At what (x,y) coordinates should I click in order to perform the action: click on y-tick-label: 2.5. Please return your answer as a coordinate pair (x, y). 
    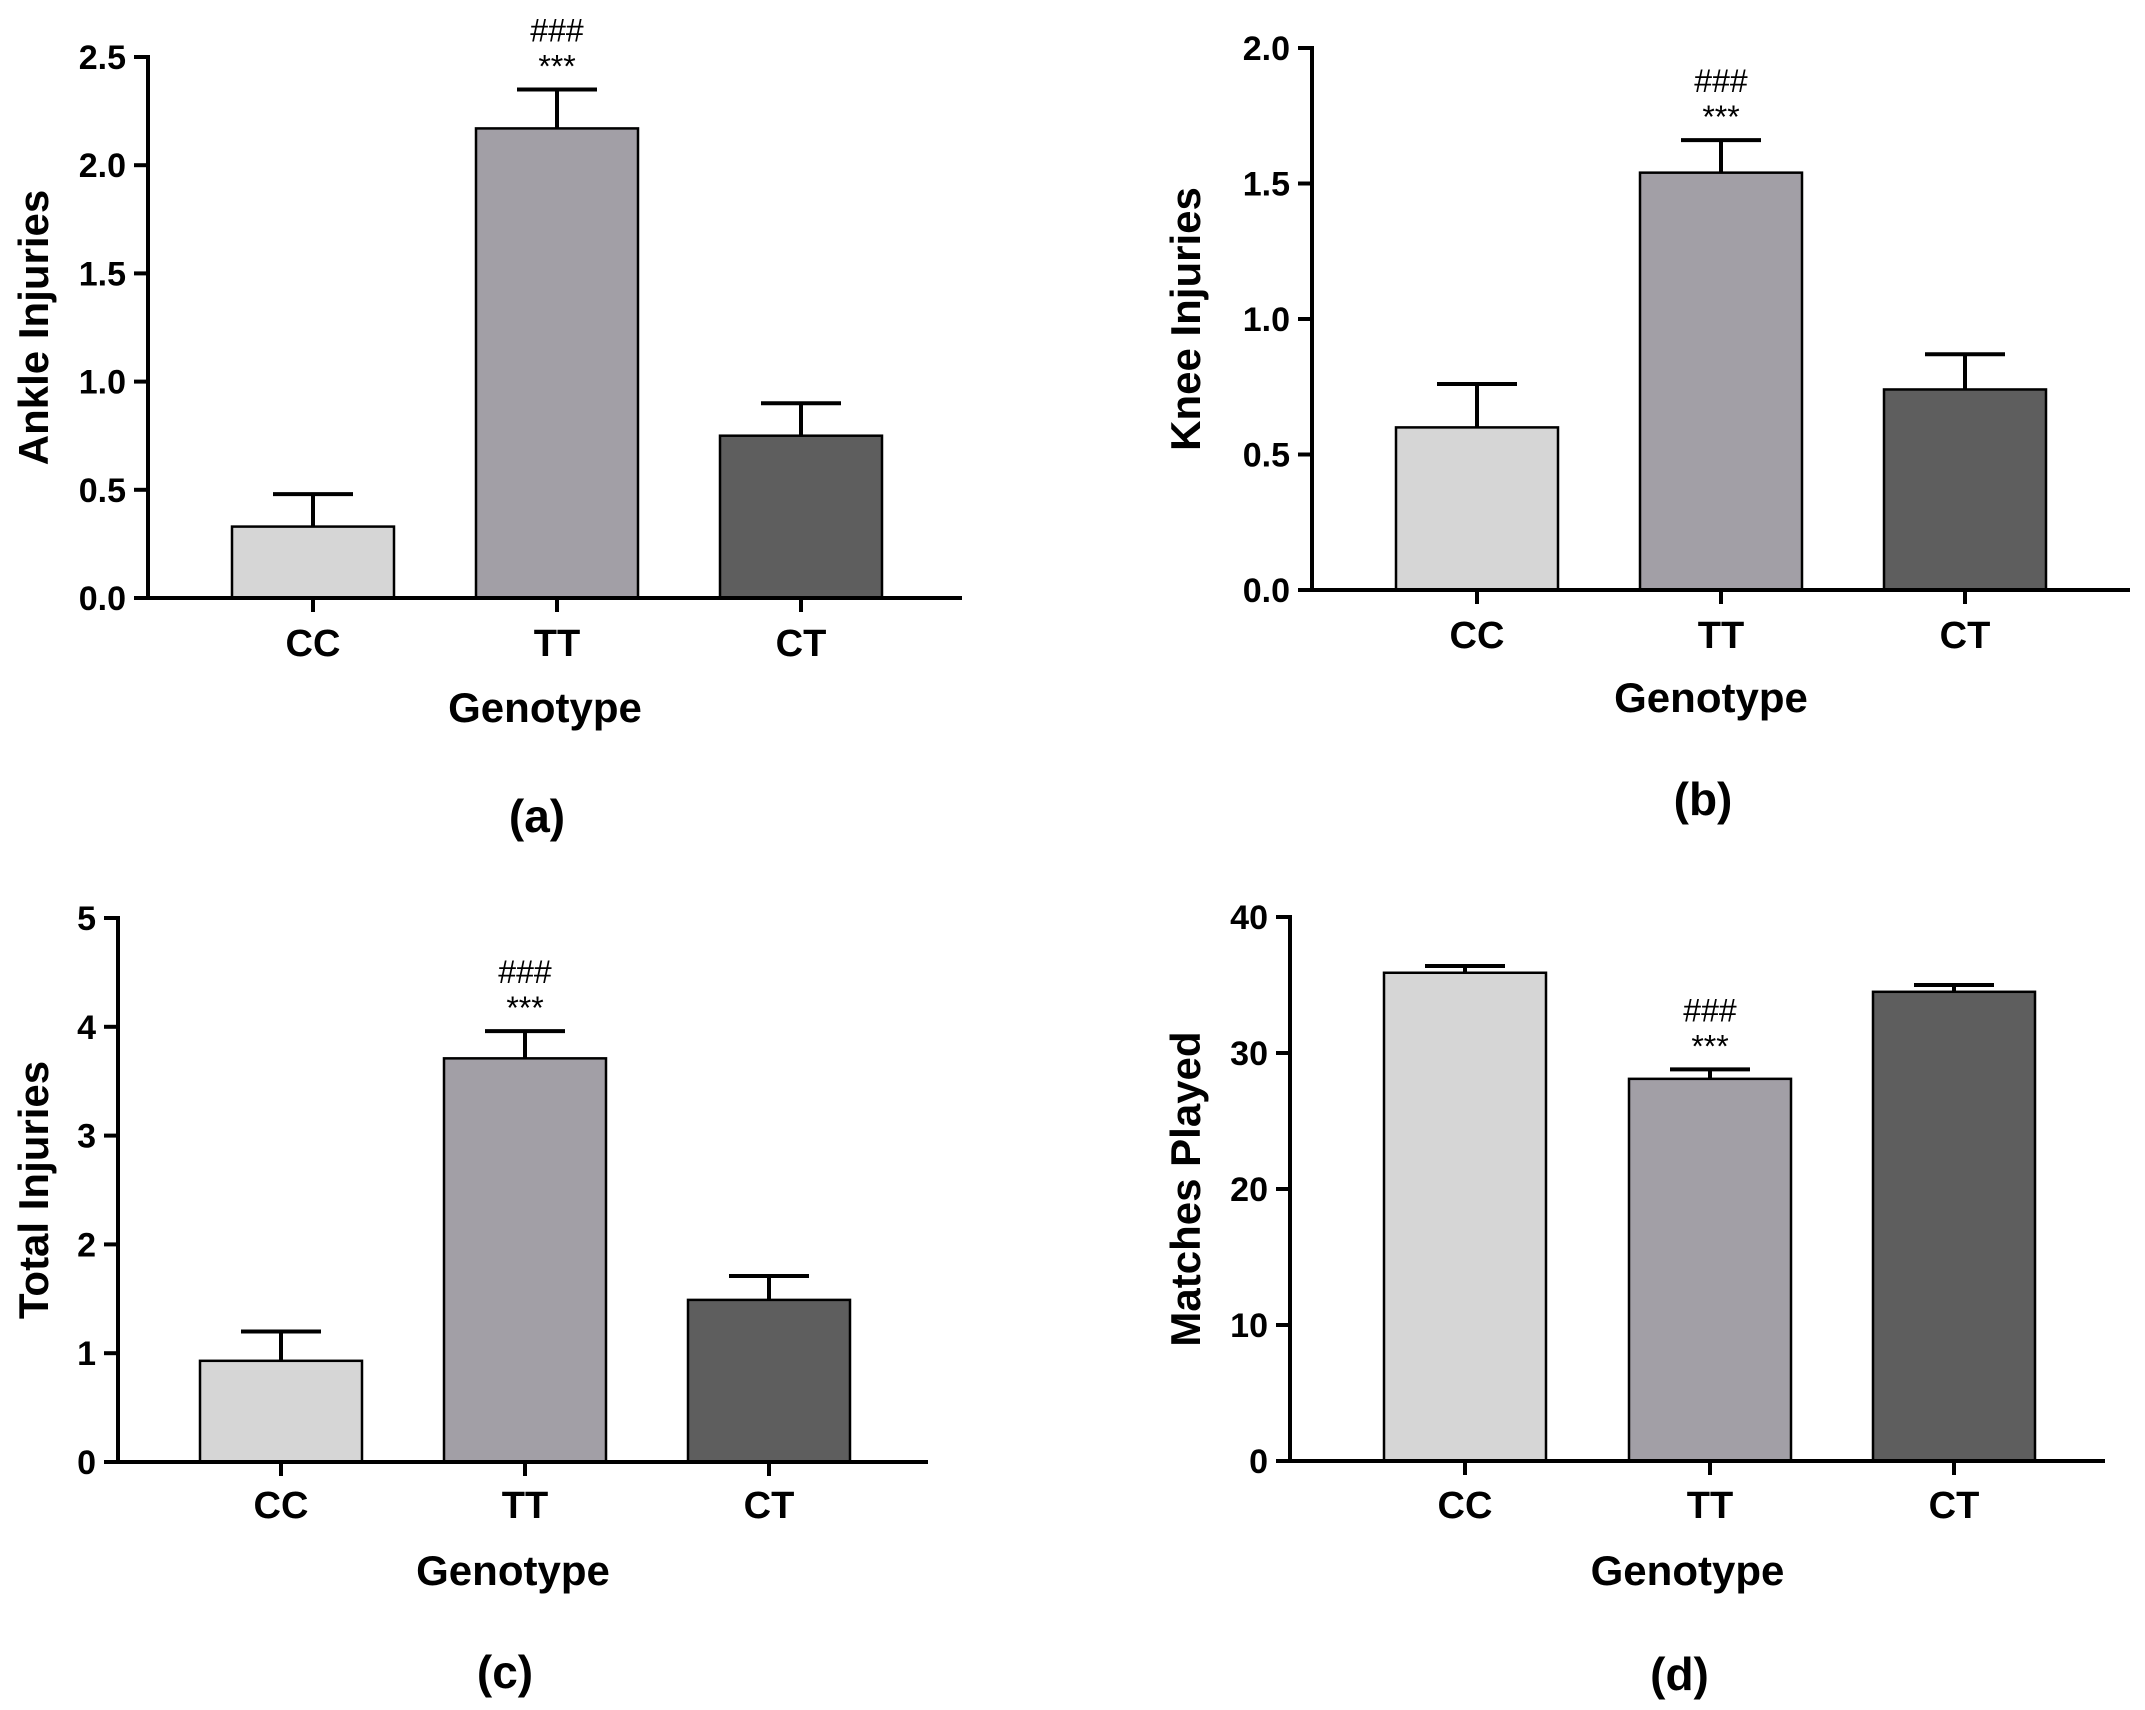
    Looking at the image, I should click on (102, 58).